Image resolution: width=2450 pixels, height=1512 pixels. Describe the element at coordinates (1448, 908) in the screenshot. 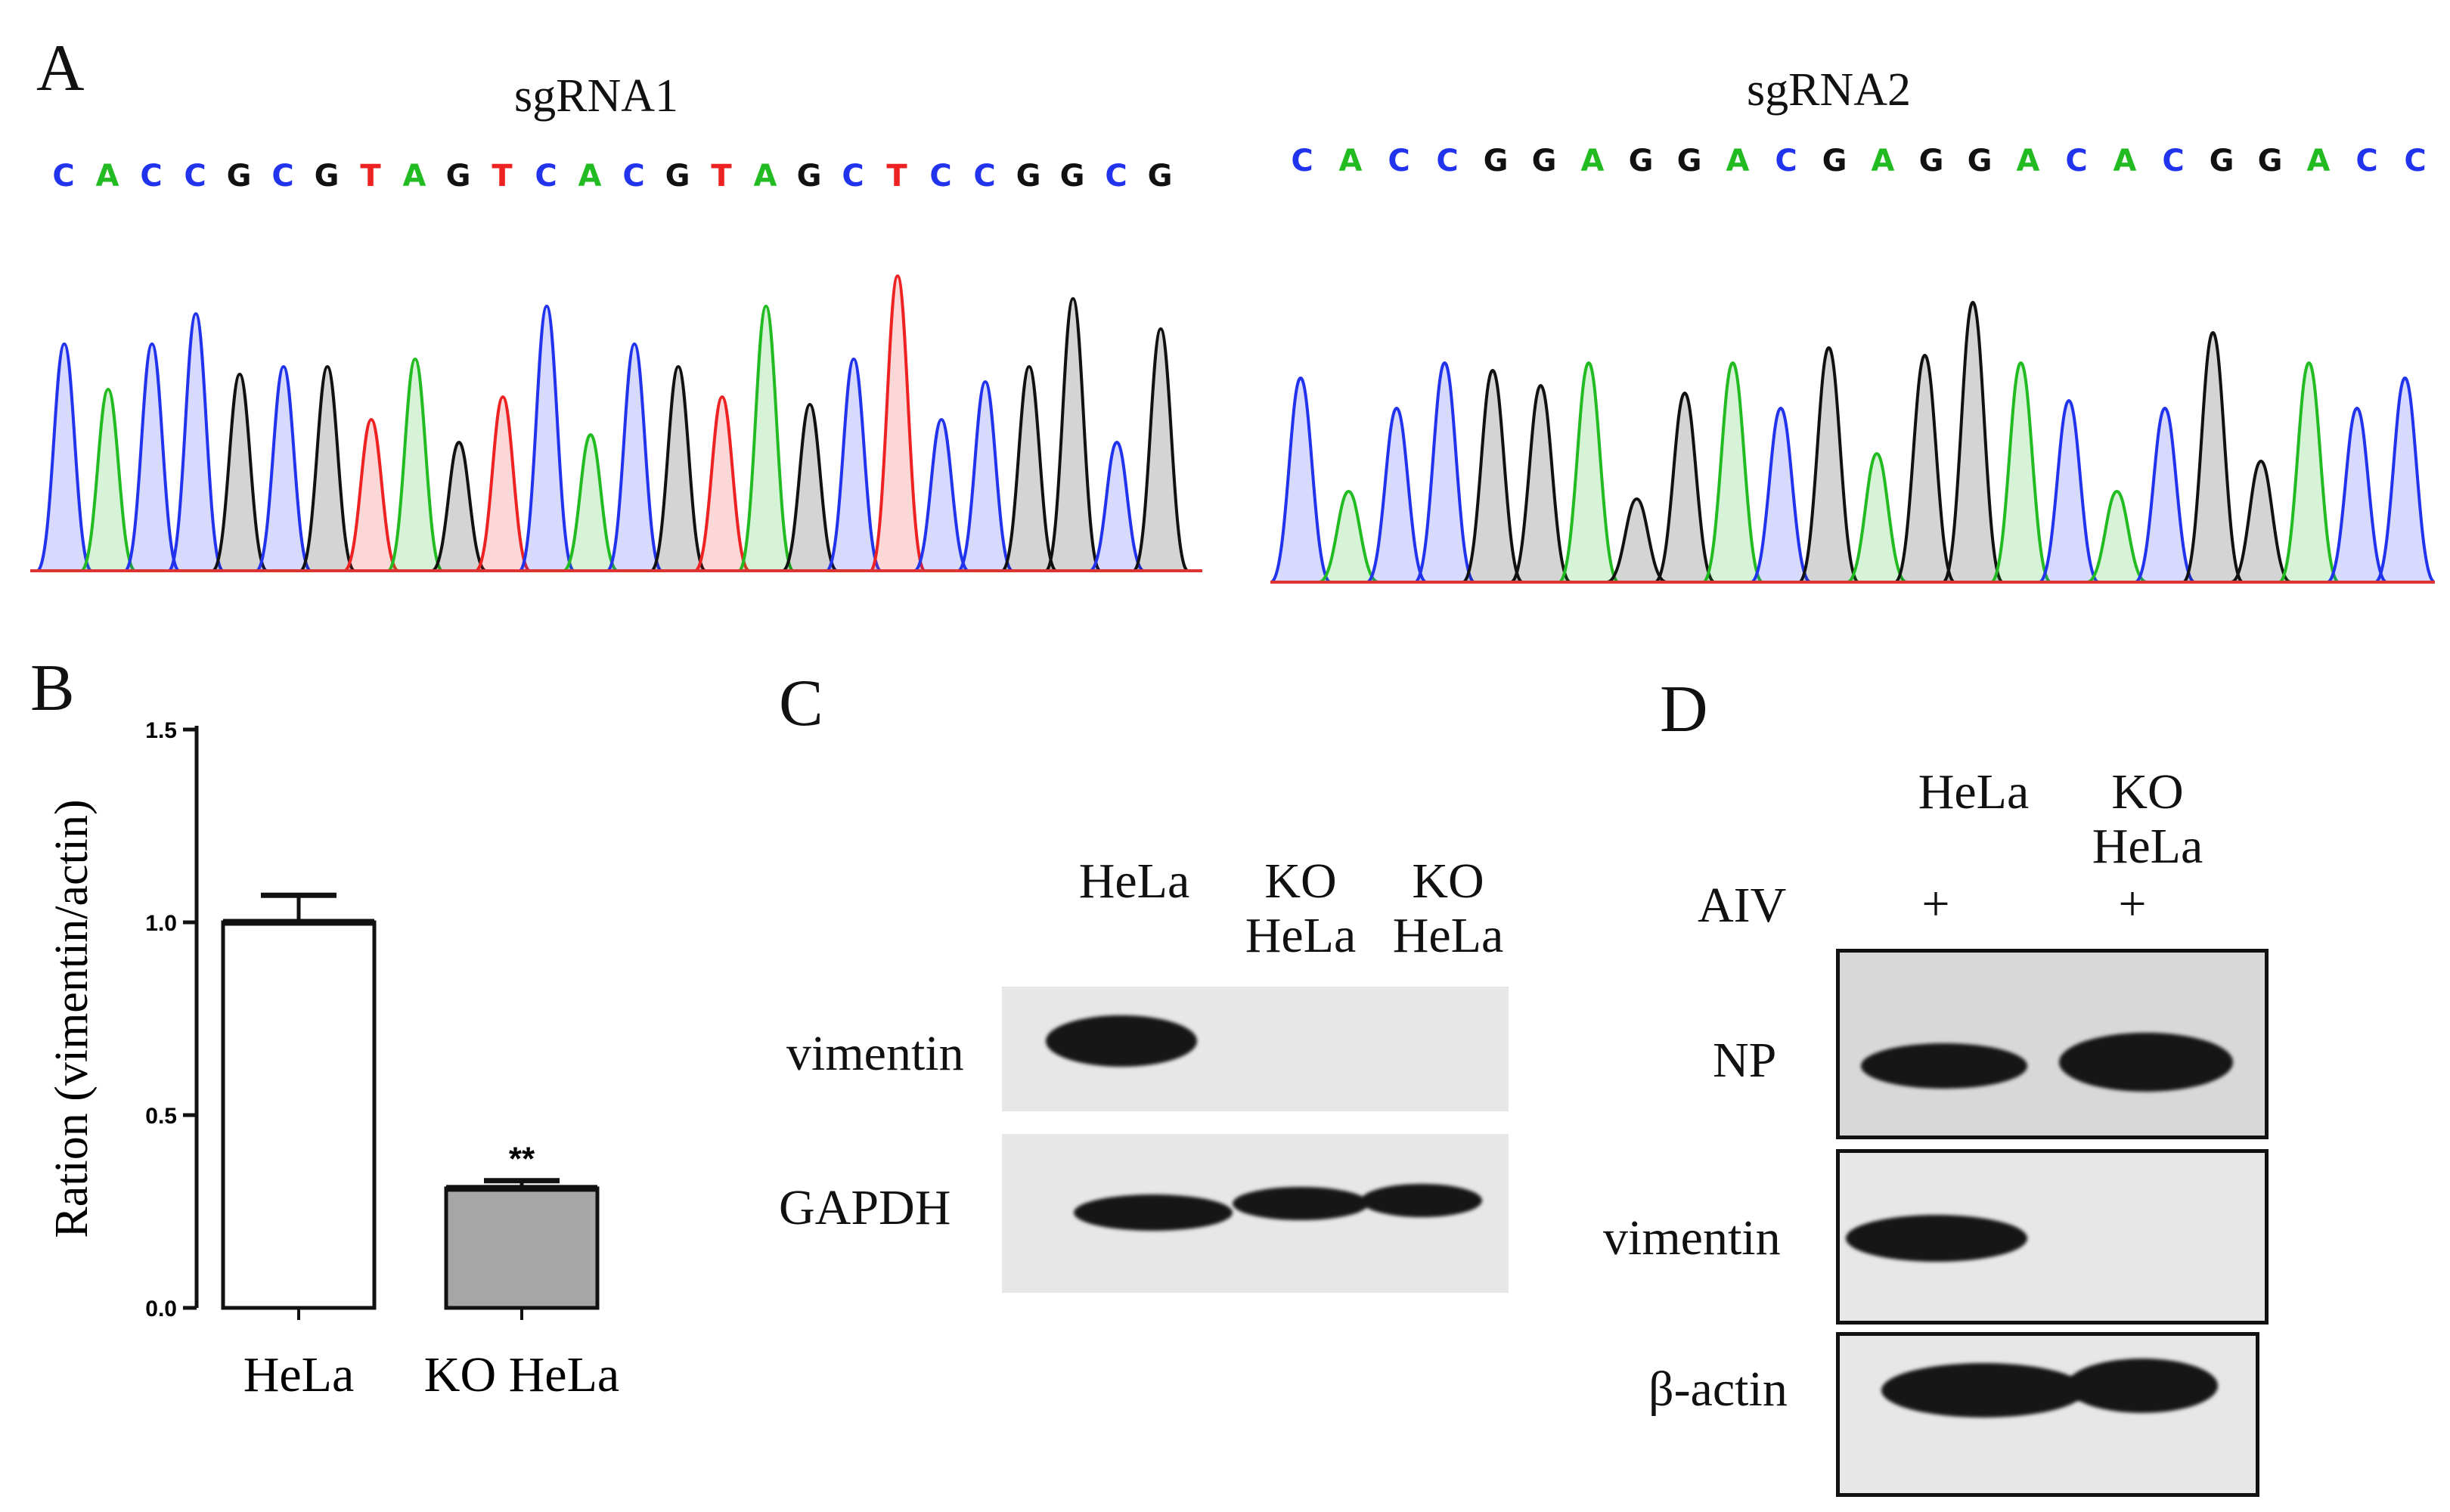

I see `blot-c-lane-3: KO HeLa` at that location.